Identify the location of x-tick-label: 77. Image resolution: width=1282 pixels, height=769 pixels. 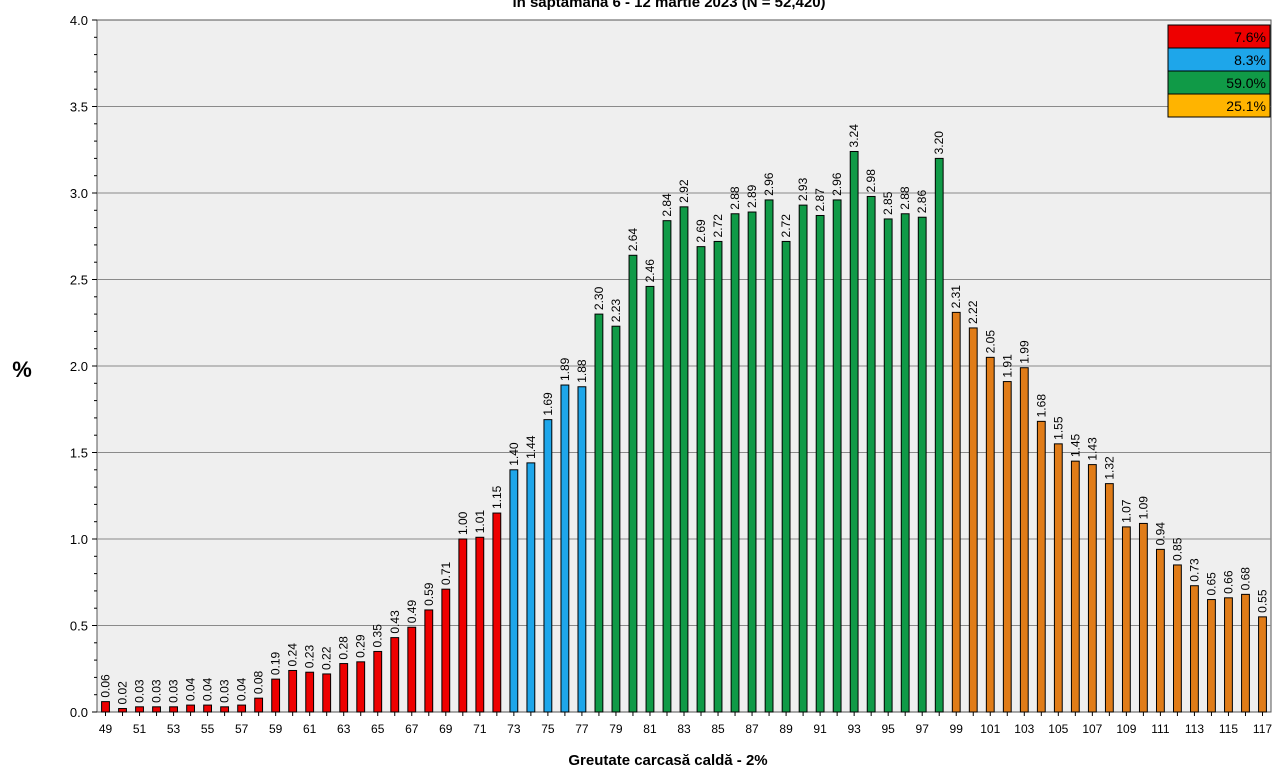
(582, 729).